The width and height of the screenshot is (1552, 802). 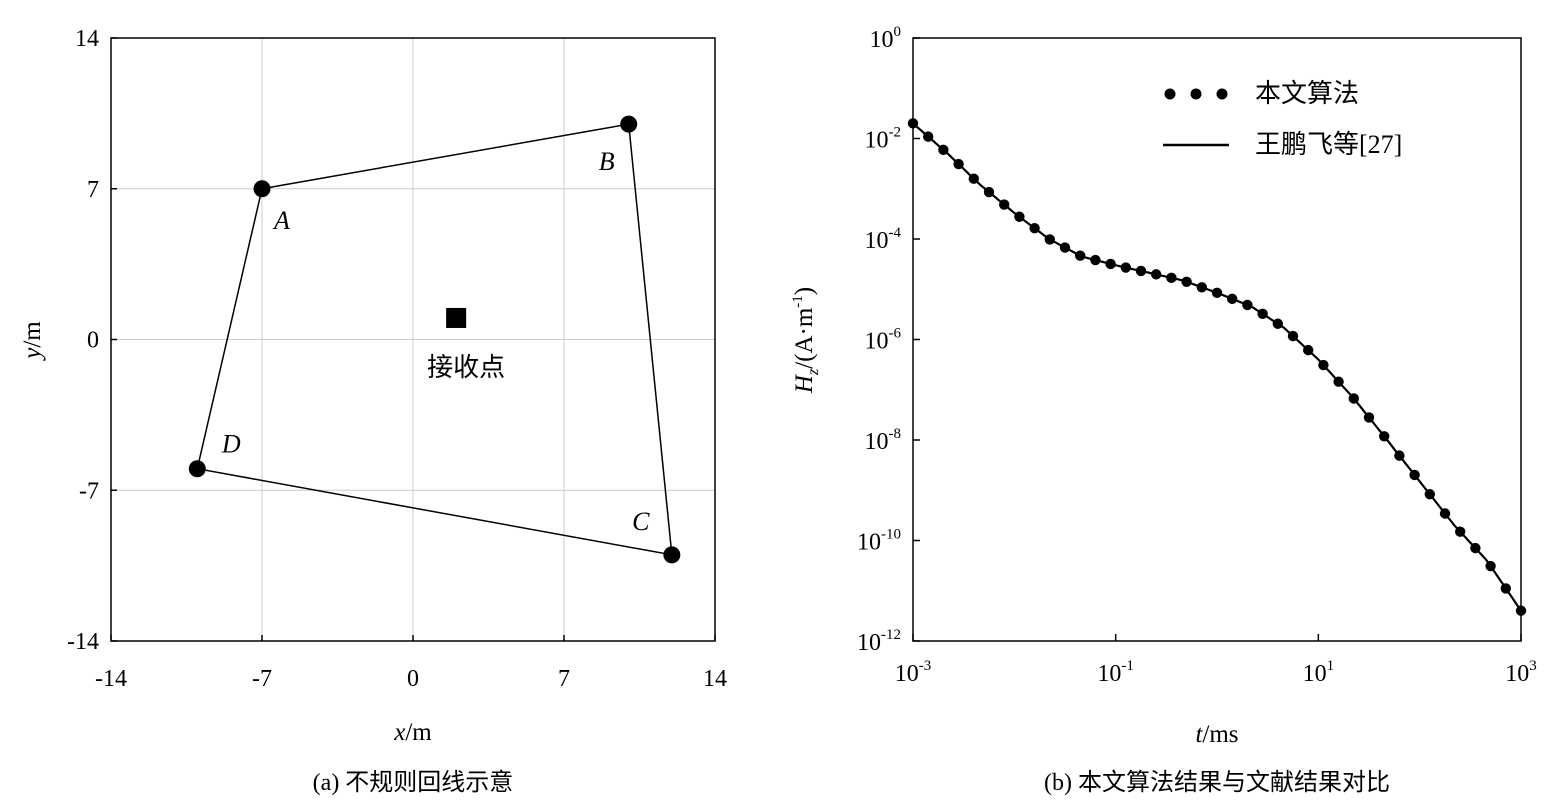 I want to click on x-tick-label: -14, so click(x=111, y=679).